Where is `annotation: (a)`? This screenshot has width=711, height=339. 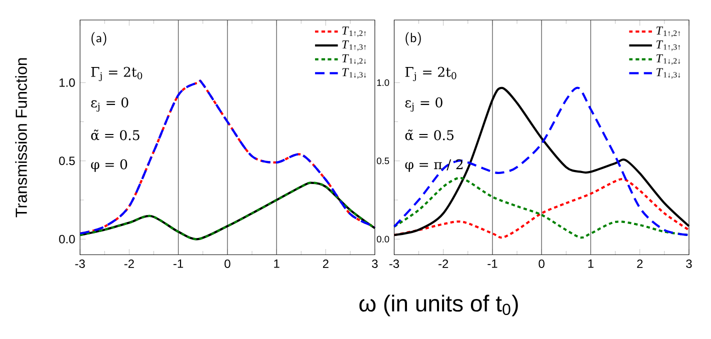
annotation: (a) is located at coordinates (99, 39).